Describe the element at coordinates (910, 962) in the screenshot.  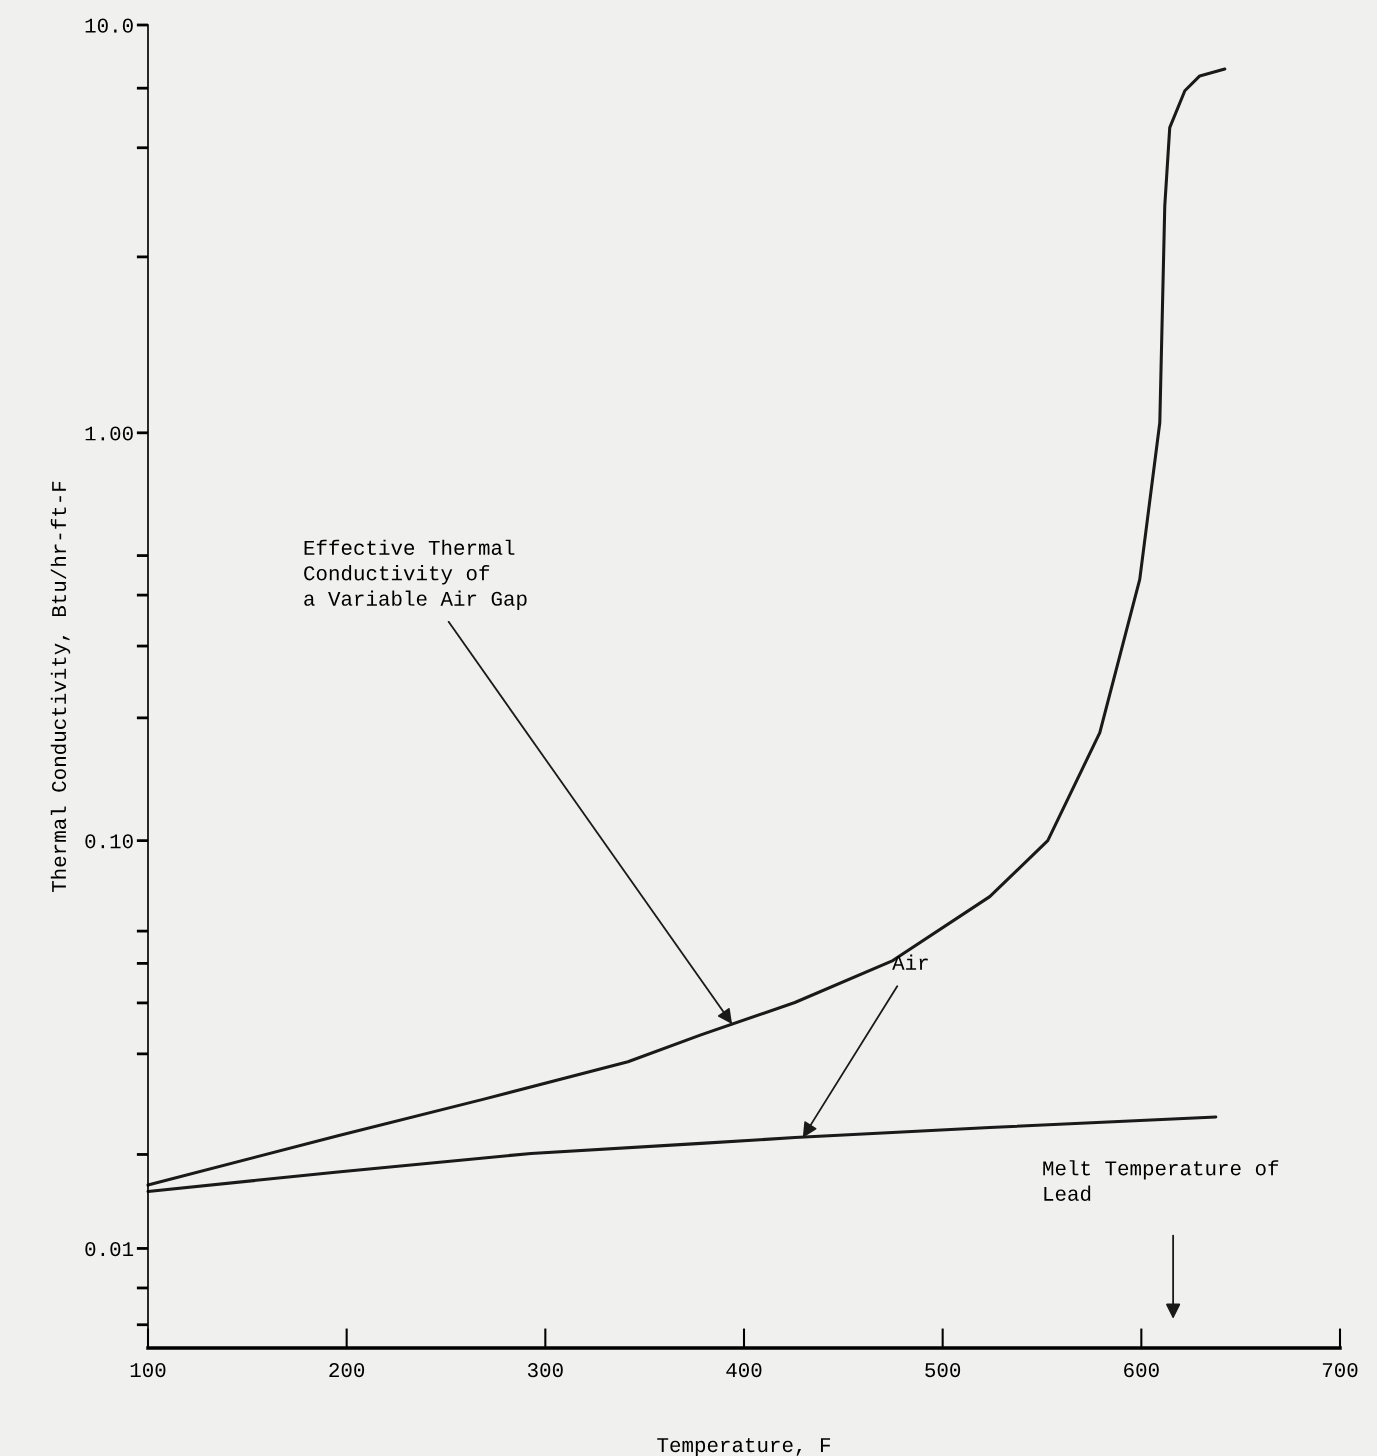
I see `annotation: Air` at that location.